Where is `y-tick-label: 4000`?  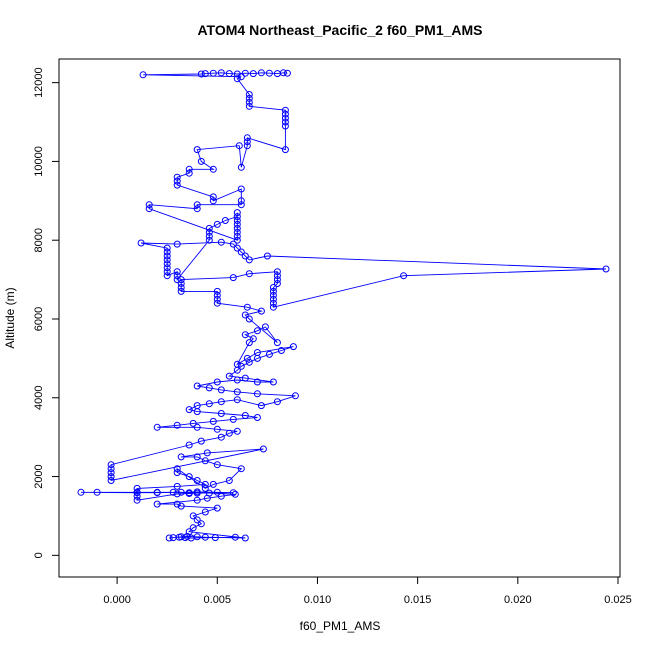
y-tick-label: 4000 is located at coordinates (39, 398).